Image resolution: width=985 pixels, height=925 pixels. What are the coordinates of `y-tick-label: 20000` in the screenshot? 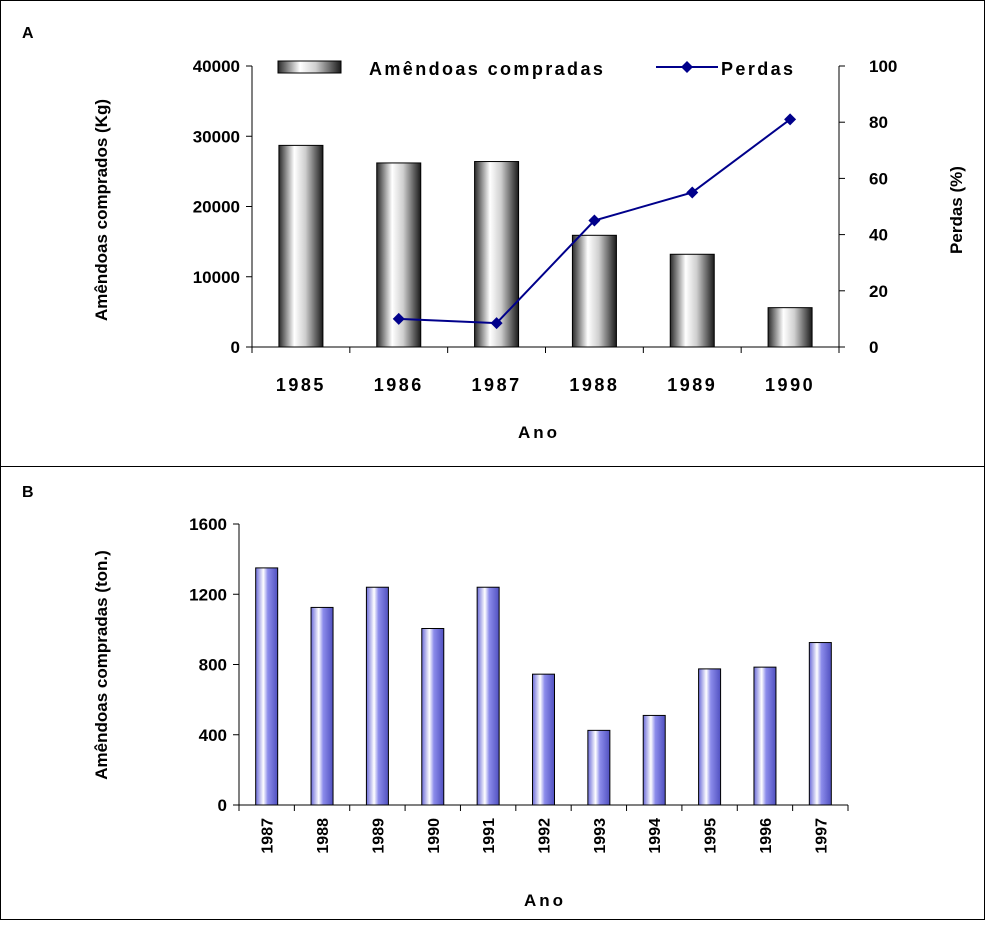 It's located at (216, 207).